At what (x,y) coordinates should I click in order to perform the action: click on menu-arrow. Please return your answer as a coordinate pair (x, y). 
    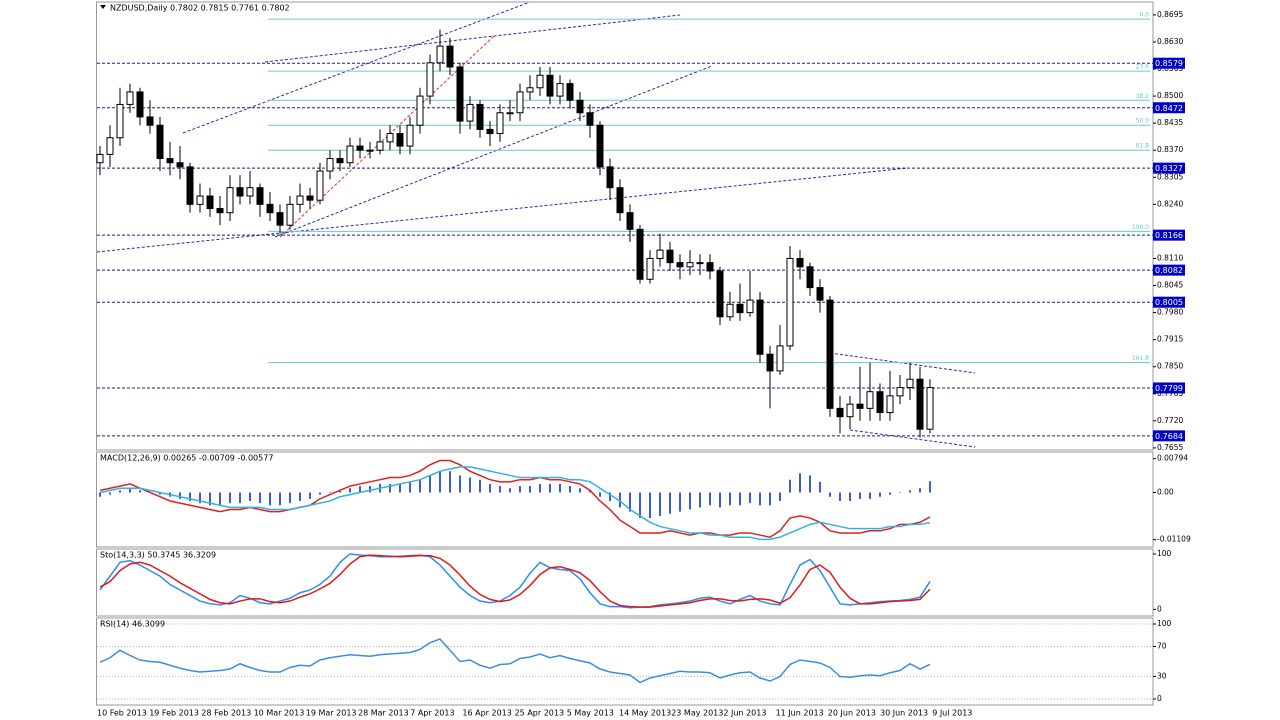
    Looking at the image, I should click on (103, 7).